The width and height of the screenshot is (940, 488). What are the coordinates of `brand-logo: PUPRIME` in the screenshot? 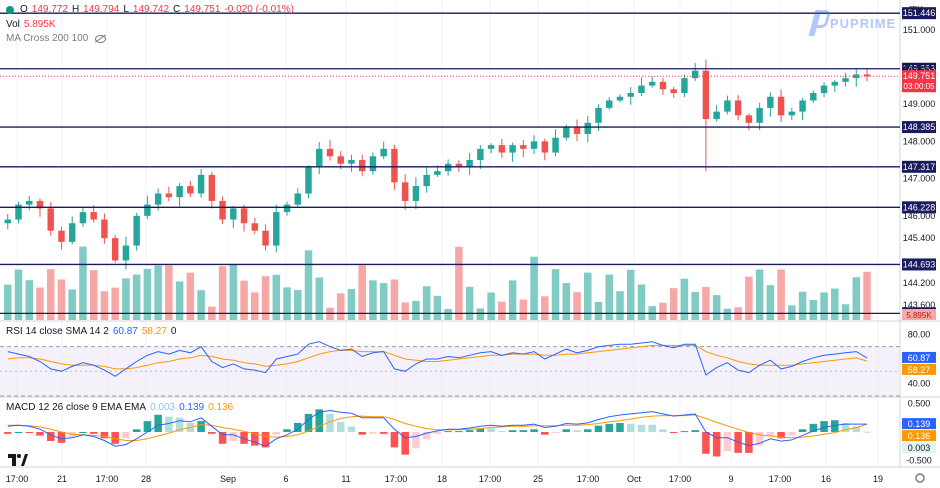 It's located at (852, 23).